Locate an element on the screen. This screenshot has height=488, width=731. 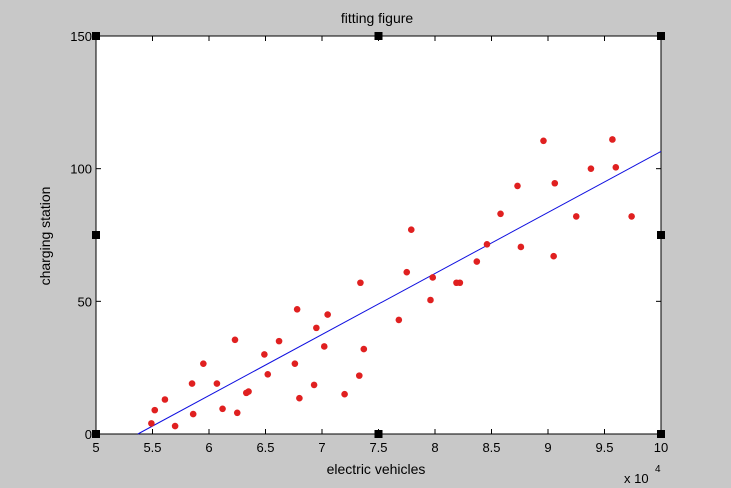
x-tick-label: 9.5 is located at coordinates (604, 447).